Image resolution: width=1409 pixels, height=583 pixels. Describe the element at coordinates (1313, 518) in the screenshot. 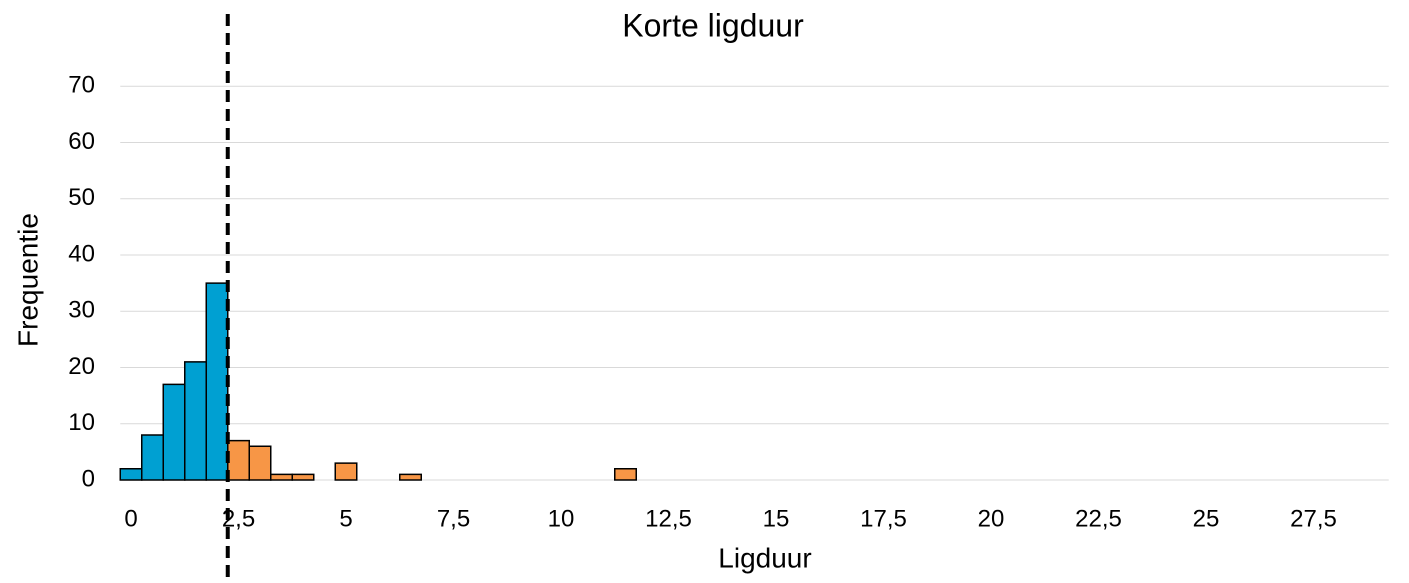

I see `x-tick-label: 27,5` at that location.